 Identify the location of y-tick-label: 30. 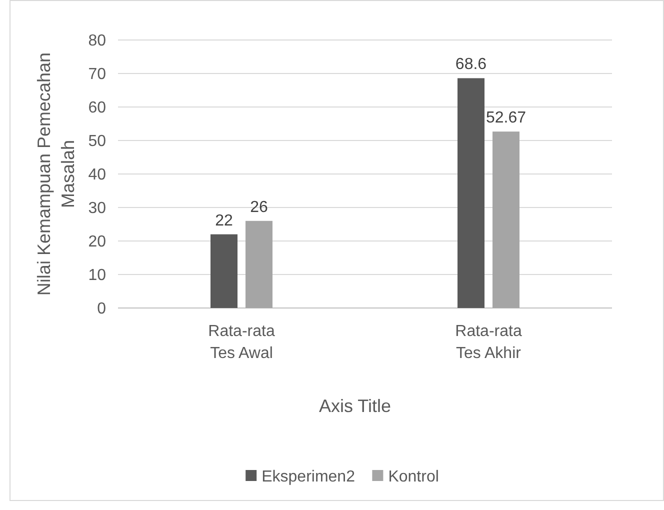
(97, 209).